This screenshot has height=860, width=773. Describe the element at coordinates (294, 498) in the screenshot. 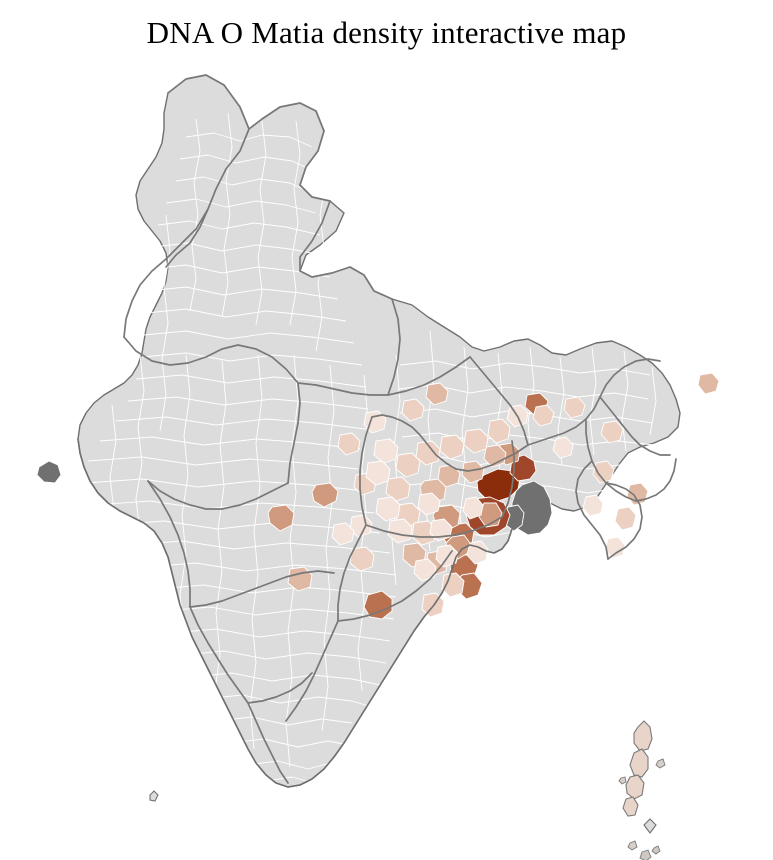

I see `masked-regions-layer` at that location.